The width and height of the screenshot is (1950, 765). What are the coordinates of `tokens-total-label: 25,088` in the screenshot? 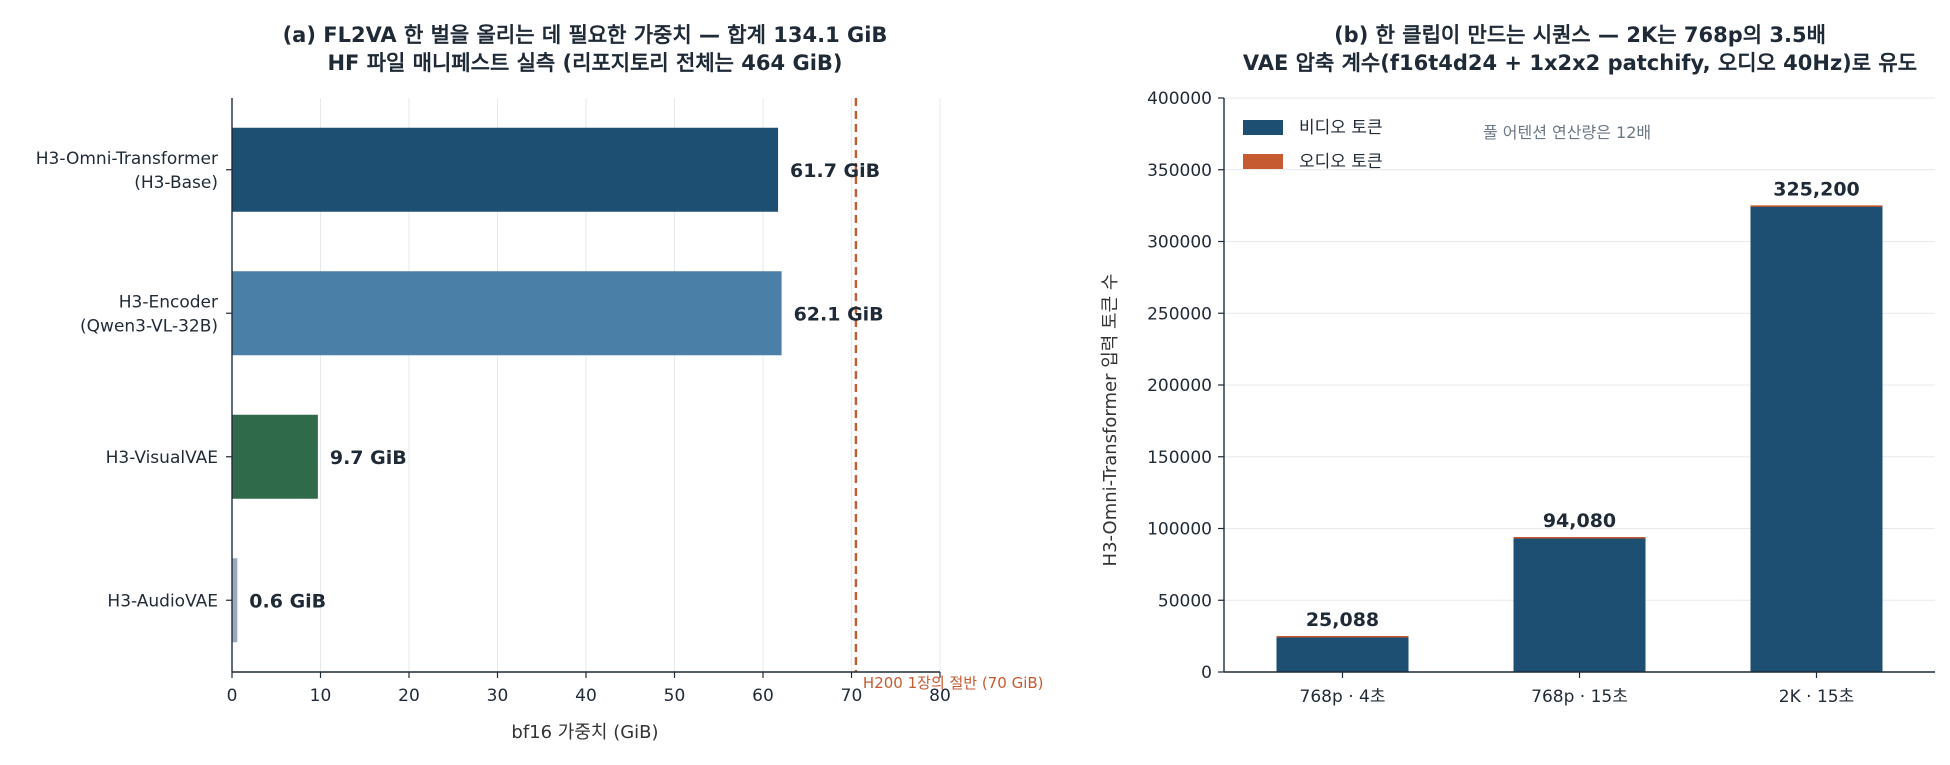 It's located at (1342, 620).